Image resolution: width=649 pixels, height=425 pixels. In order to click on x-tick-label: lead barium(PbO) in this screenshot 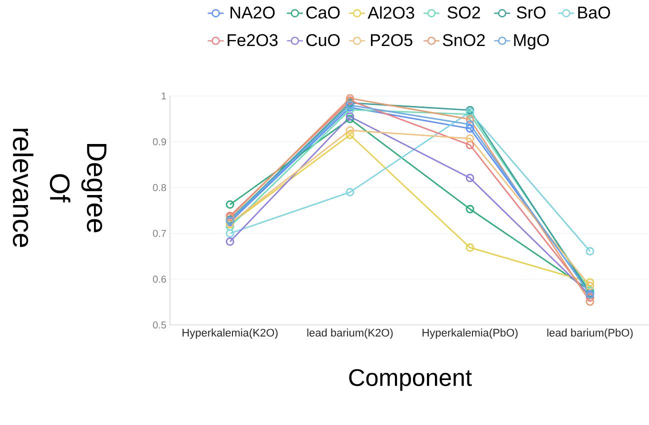, I will do `click(590, 333)`.